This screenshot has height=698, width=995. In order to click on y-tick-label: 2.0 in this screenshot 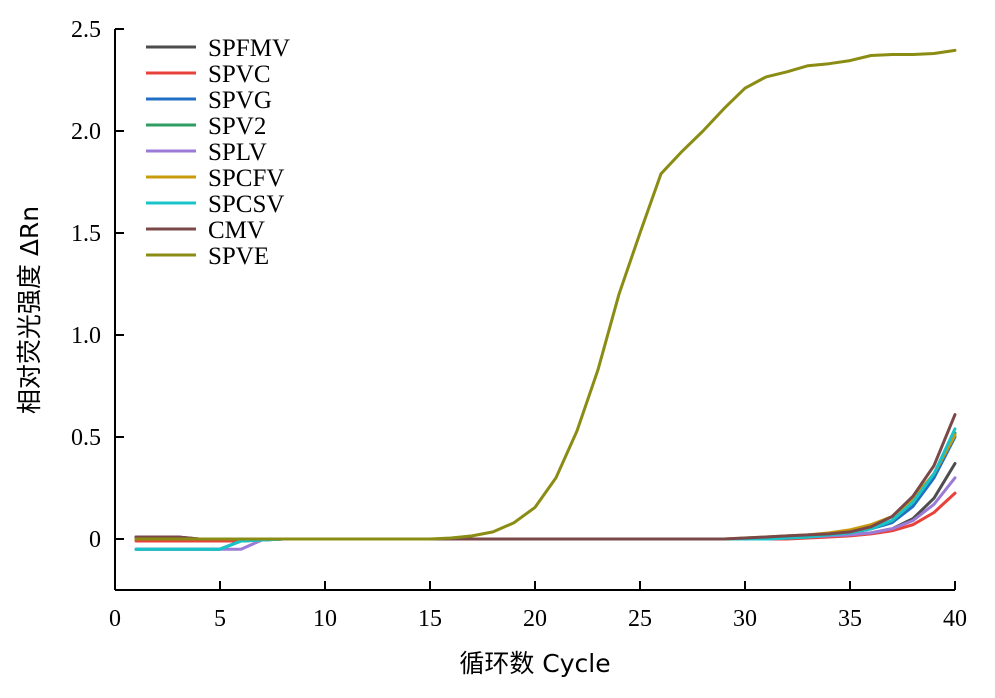, I will do `click(86, 132)`.